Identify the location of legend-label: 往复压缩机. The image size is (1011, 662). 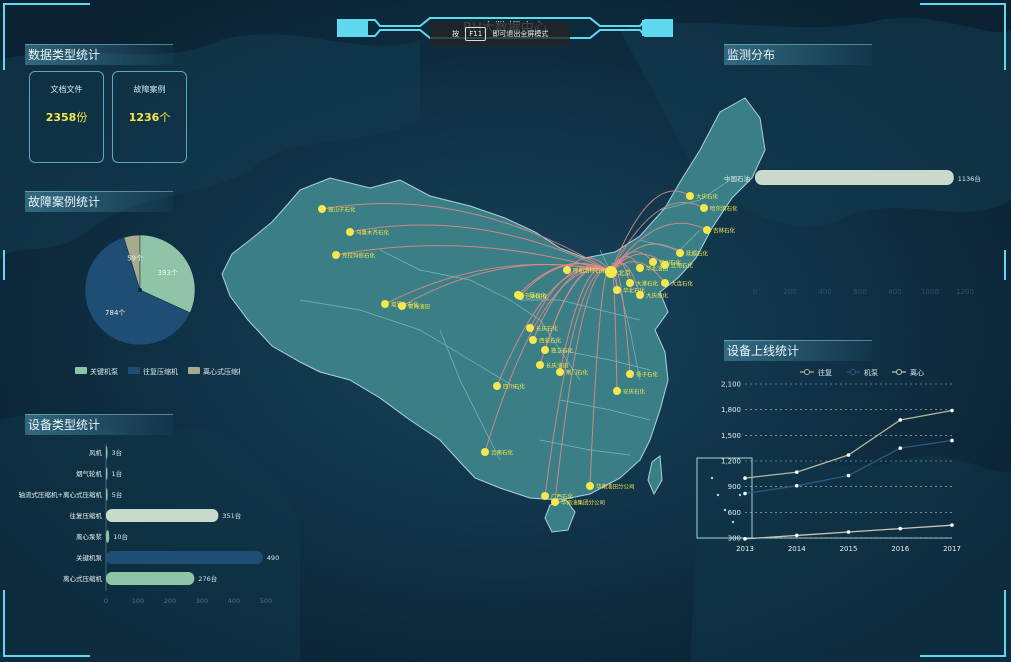
(160, 371).